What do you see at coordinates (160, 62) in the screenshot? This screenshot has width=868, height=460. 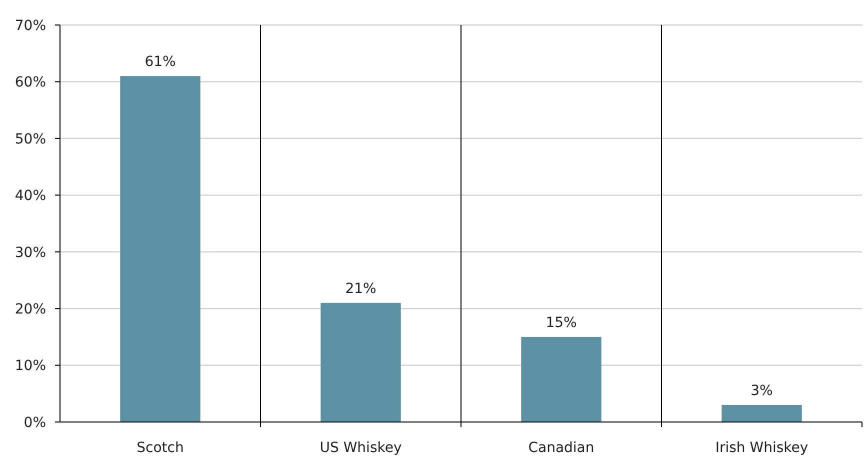 I see `data-label: 61%` at bounding box center [160, 62].